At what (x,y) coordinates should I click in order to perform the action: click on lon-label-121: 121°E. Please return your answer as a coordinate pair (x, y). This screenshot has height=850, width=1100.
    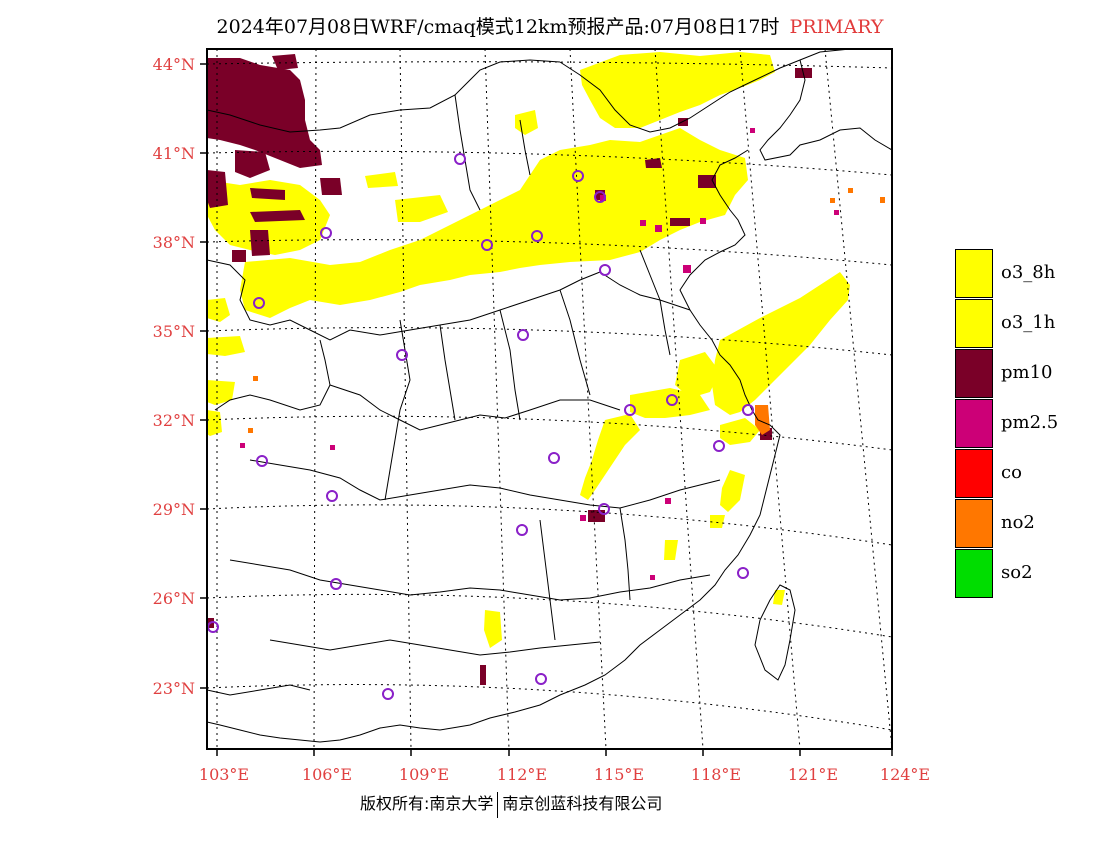
    Looking at the image, I should click on (813, 774).